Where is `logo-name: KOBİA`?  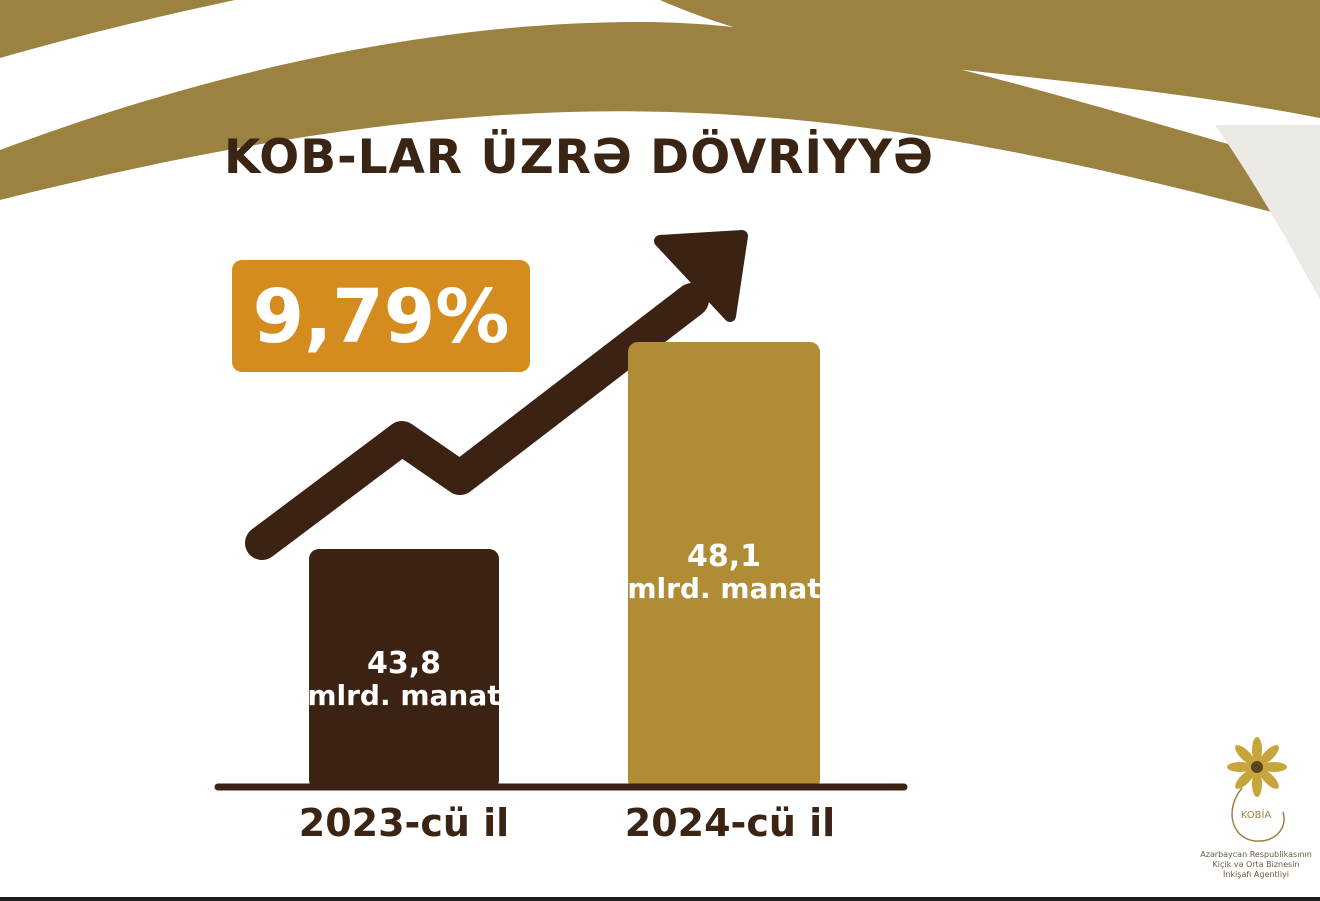 logo-name: KOBİA is located at coordinates (1256, 814).